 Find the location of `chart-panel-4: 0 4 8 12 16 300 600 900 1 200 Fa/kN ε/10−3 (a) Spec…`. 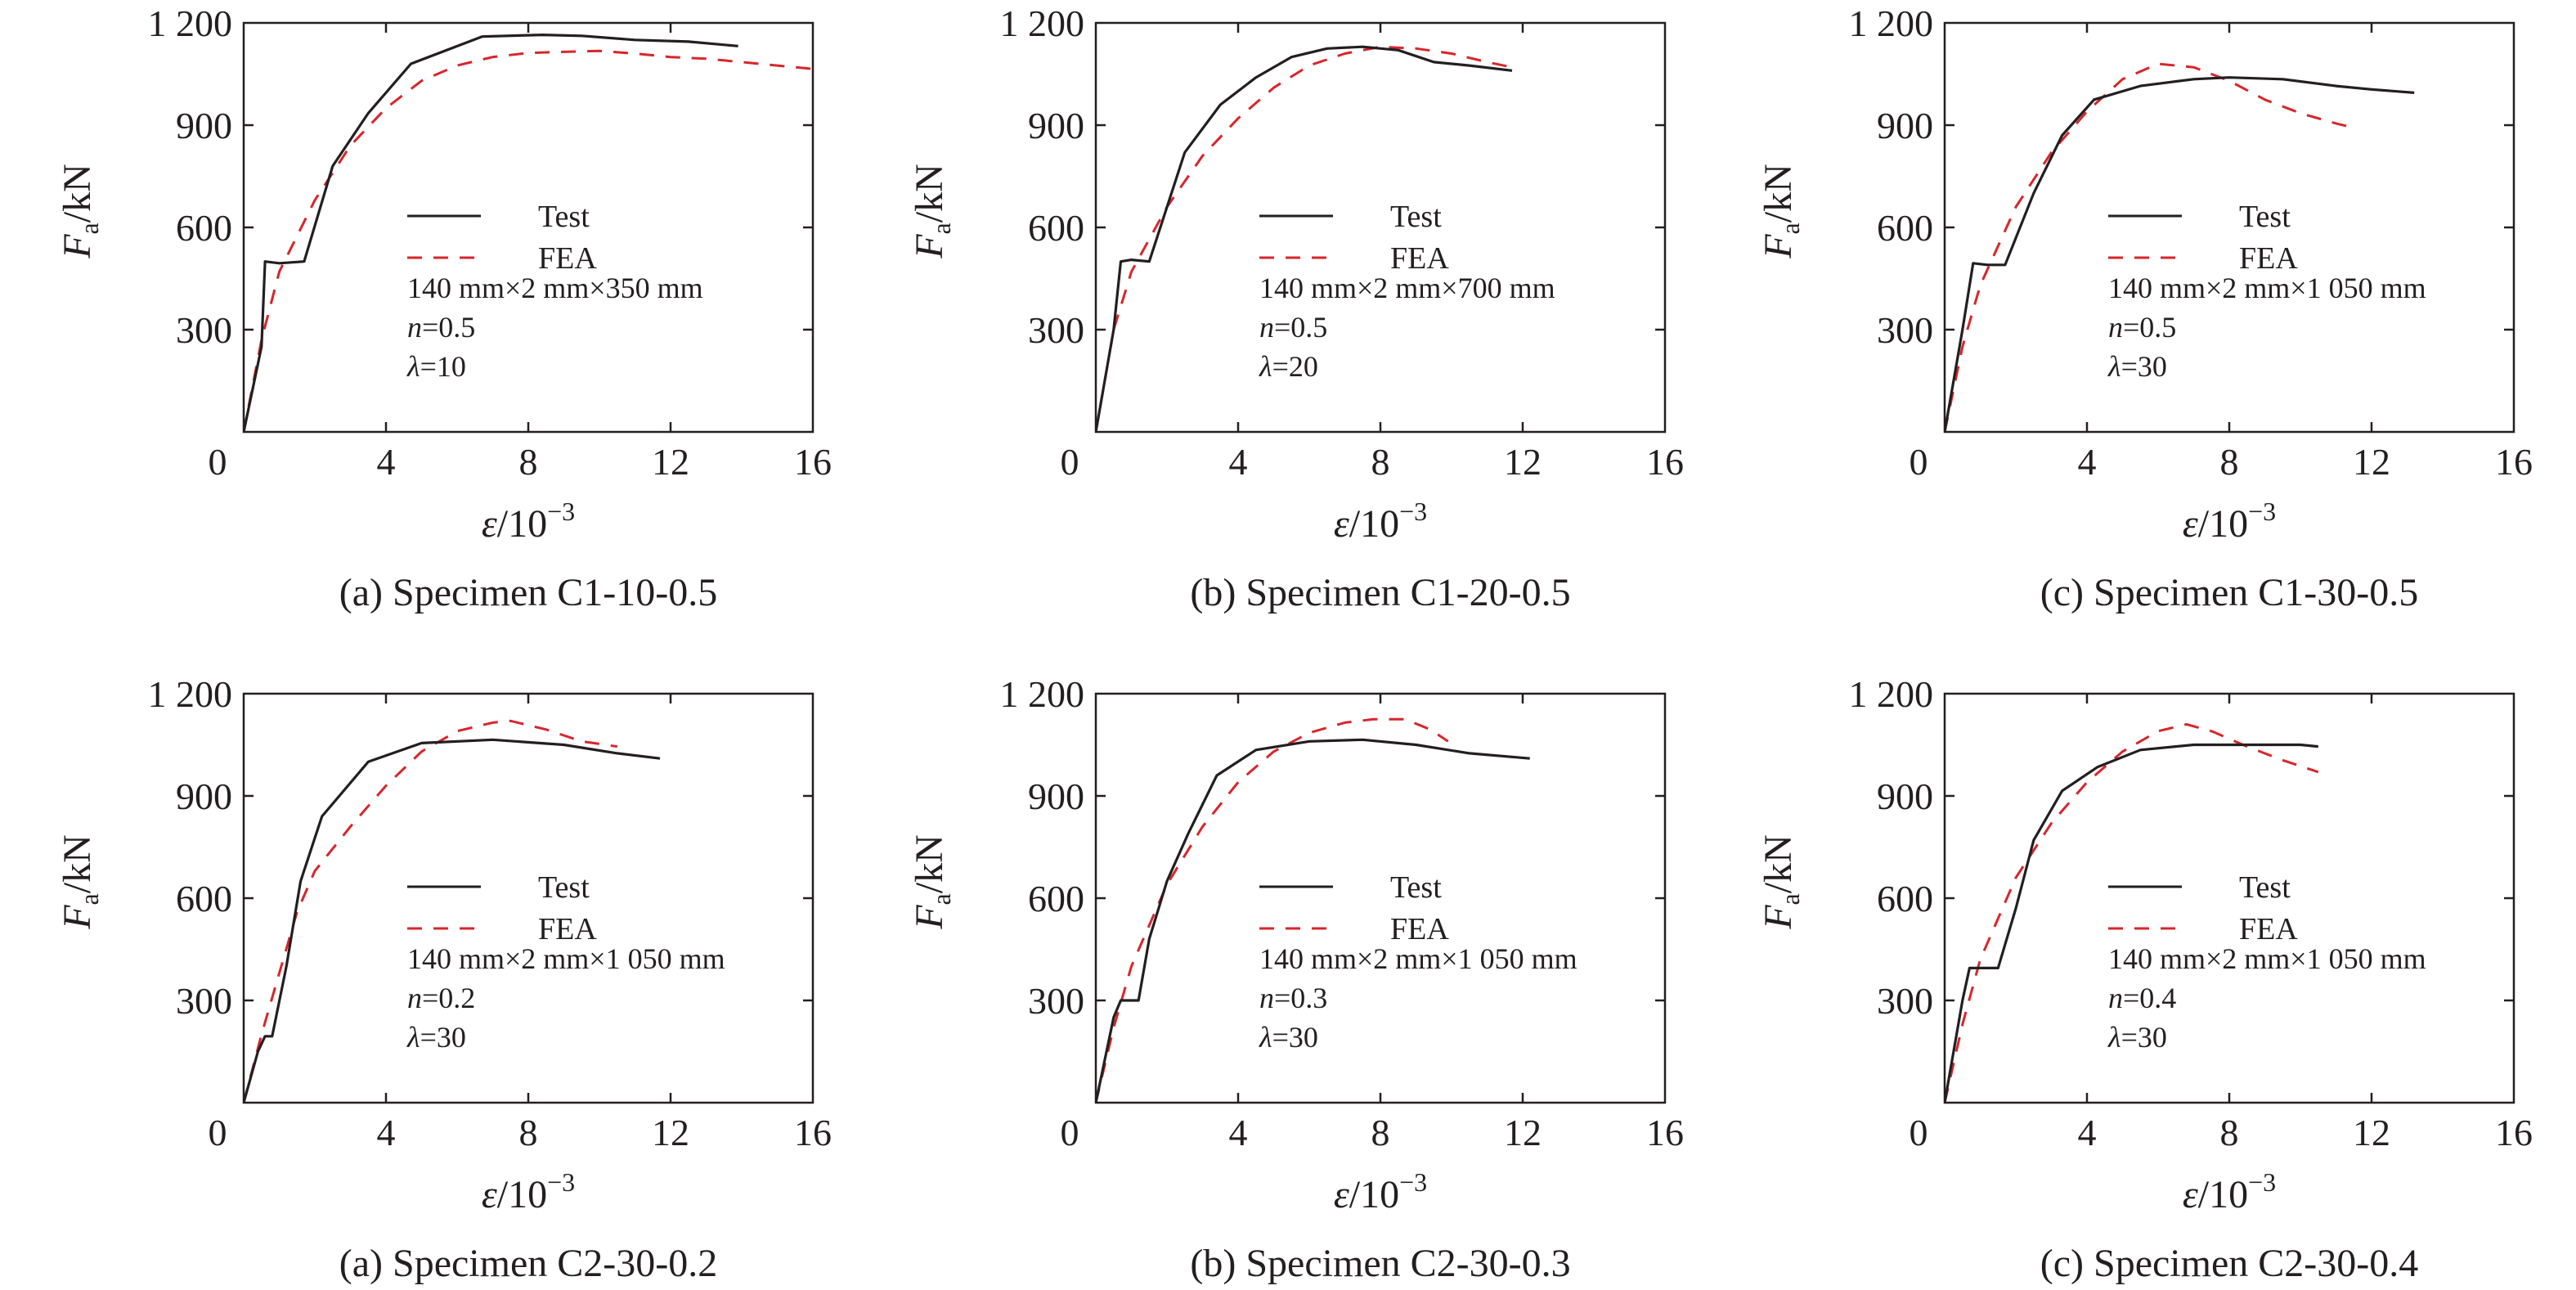

chart-panel-4: 0 4 8 12 16 300 600 900 1 200 Fa/kN ε/10−3 (a) Spec… is located at coordinates (444, 979).